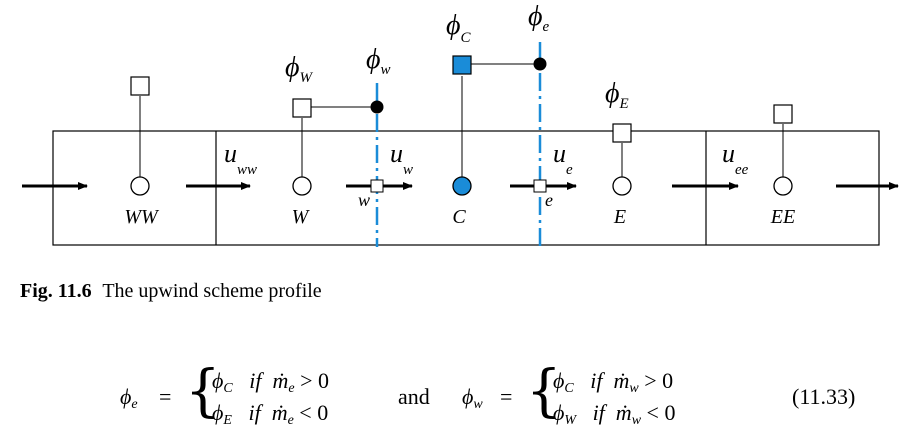  Describe the element at coordinates (613, 382) in the screenshot. I see `eq-case-w-1: ϕC if ṁw > 0` at that location.